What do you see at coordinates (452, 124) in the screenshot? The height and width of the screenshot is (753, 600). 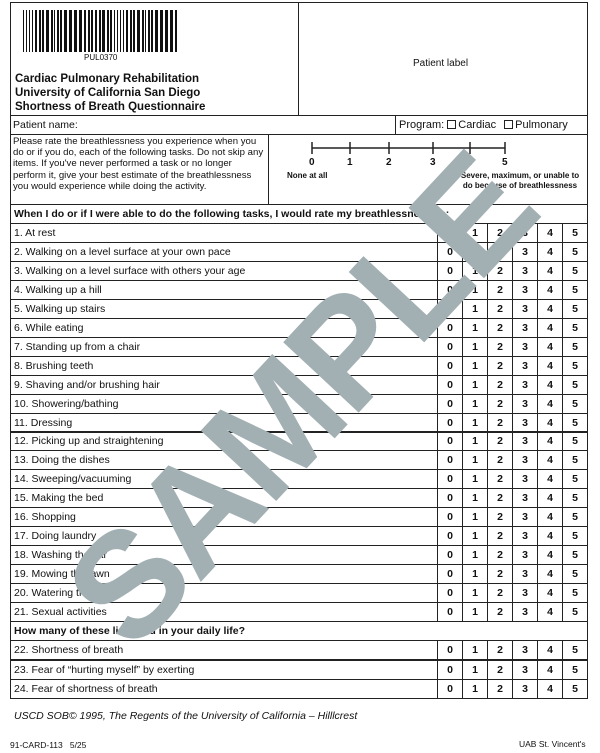 I see `cardiac-checkbox` at bounding box center [452, 124].